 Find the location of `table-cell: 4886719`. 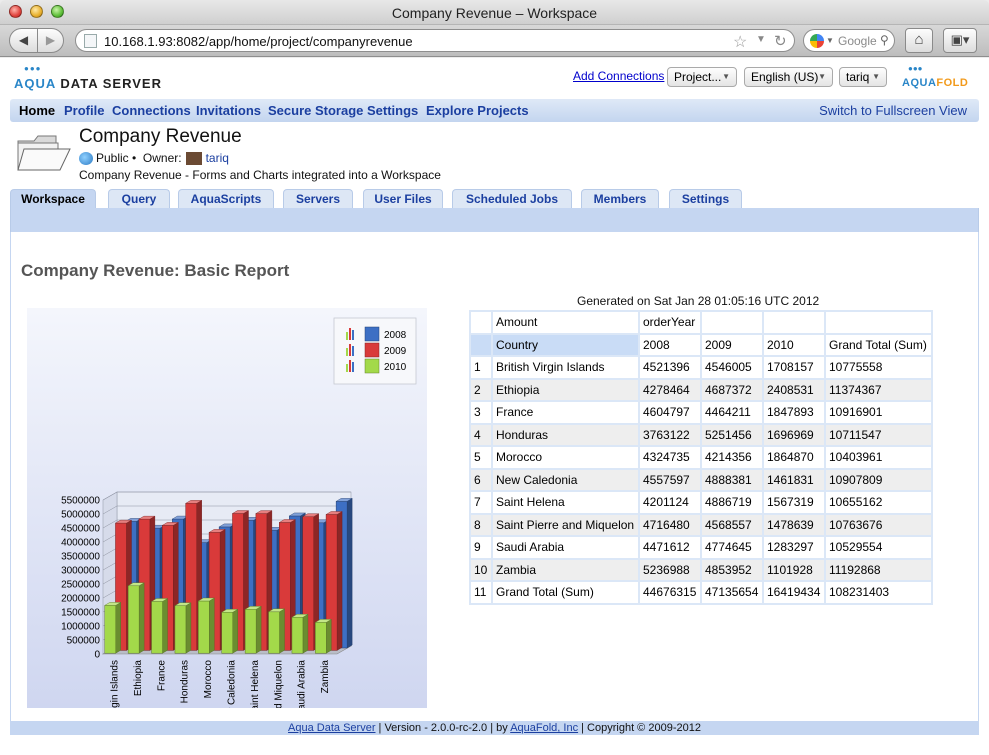

table-cell: 4886719 is located at coordinates (732, 502).